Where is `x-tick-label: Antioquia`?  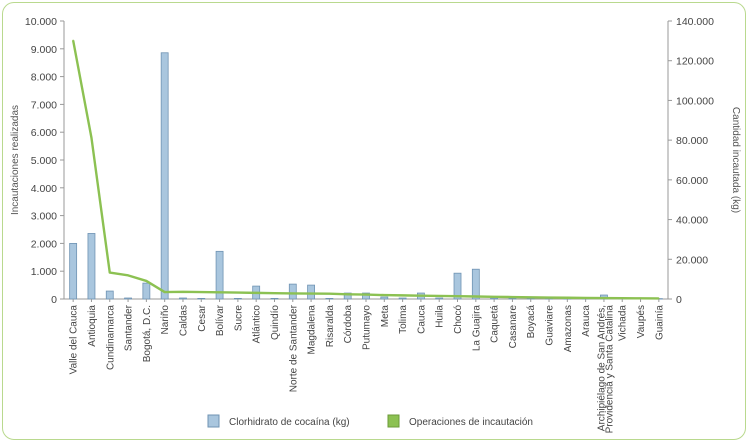
x-tick-label: Antioquia is located at coordinates (92, 326).